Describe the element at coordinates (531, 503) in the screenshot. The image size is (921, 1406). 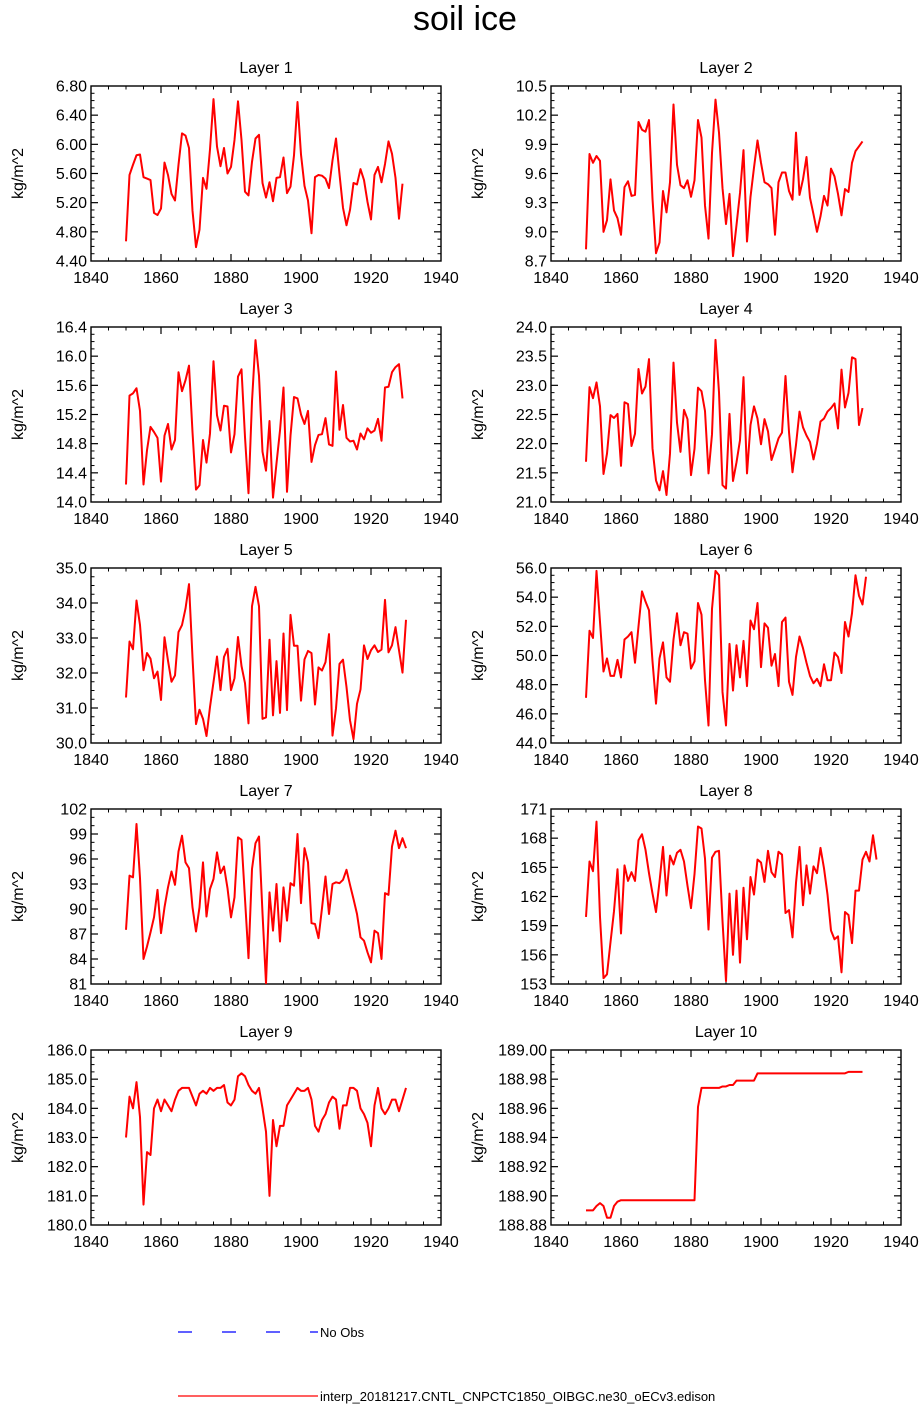
I see `y-tick-label: 21.0` at that location.